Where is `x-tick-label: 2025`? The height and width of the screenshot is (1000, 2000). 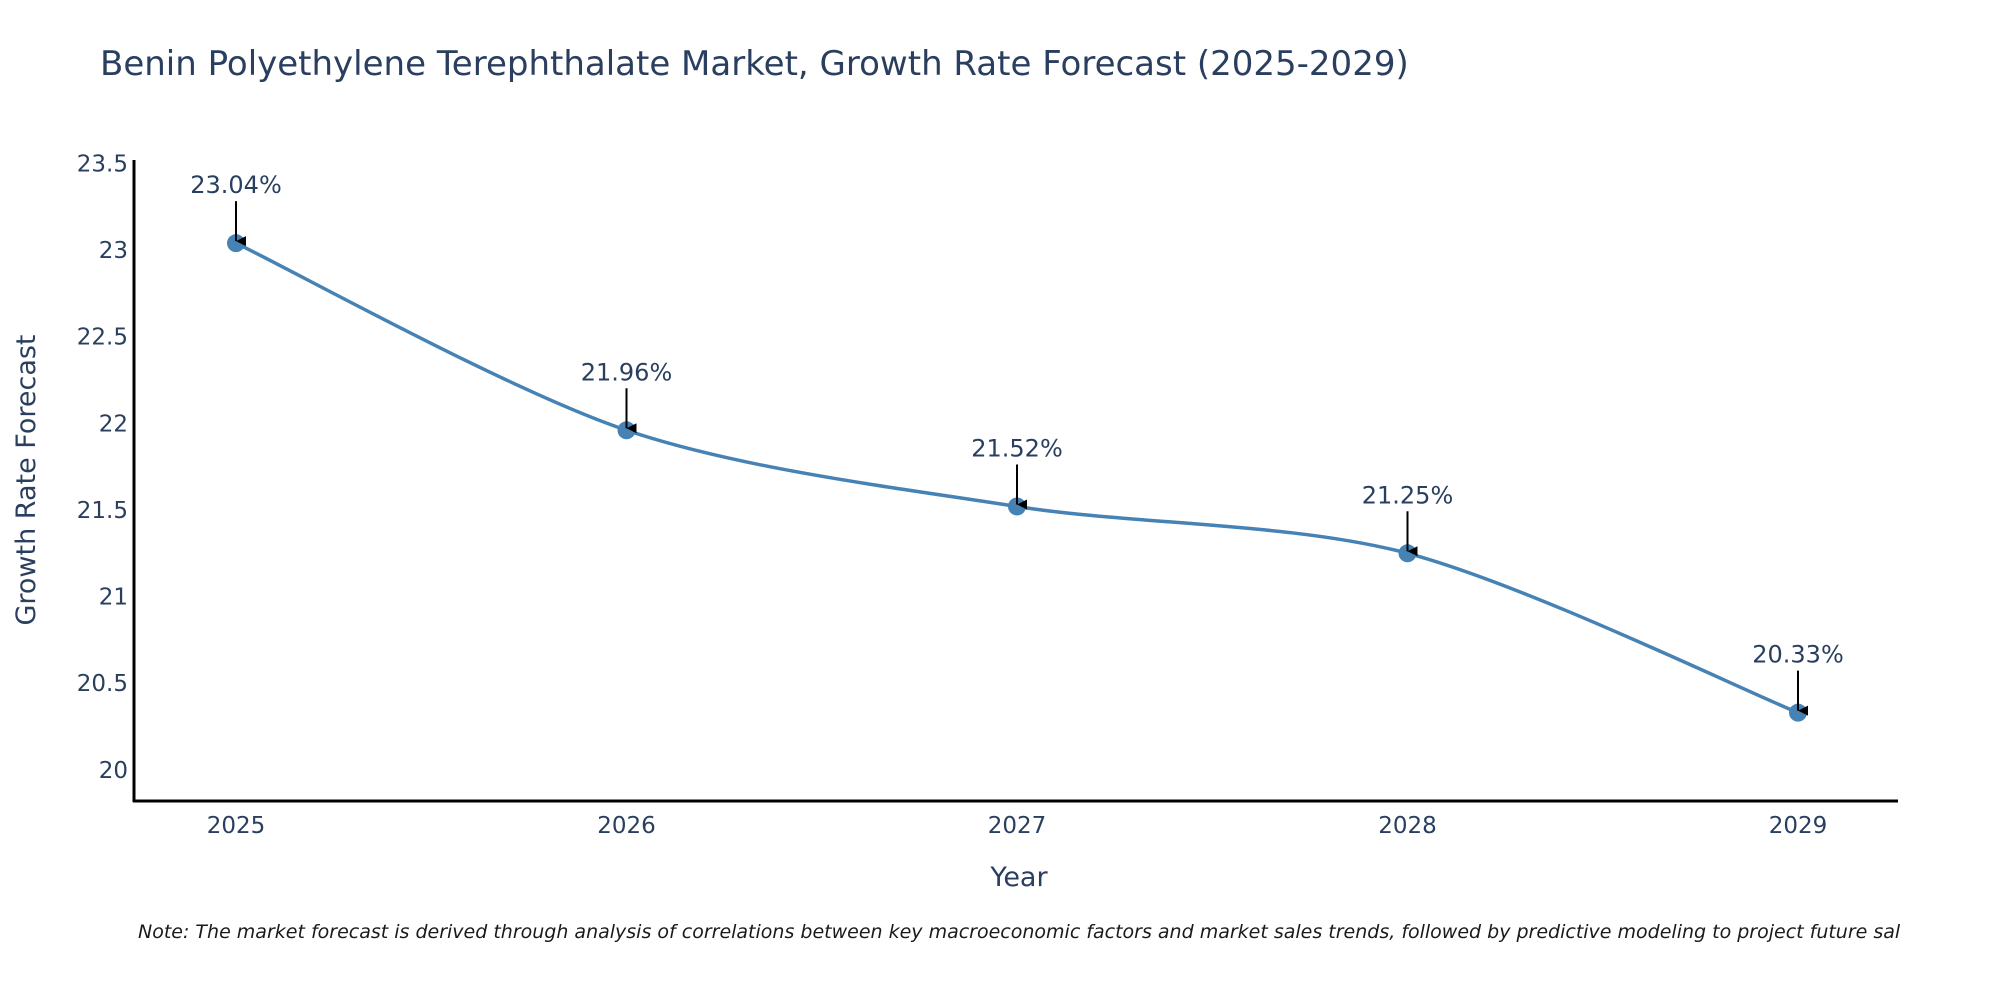 x-tick-label: 2025 is located at coordinates (236, 826).